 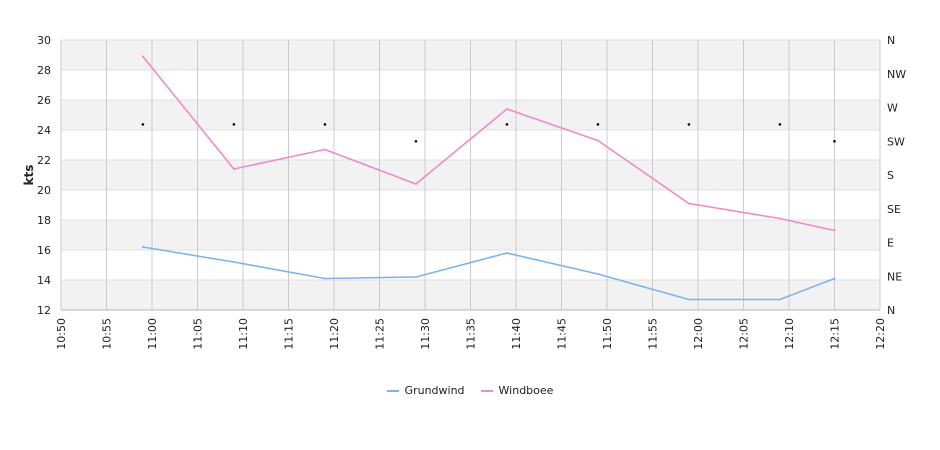 What do you see at coordinates (107, 334) in the screenshot?
I see `x-tick-label: 10:55` at bounding box center [107, 334].